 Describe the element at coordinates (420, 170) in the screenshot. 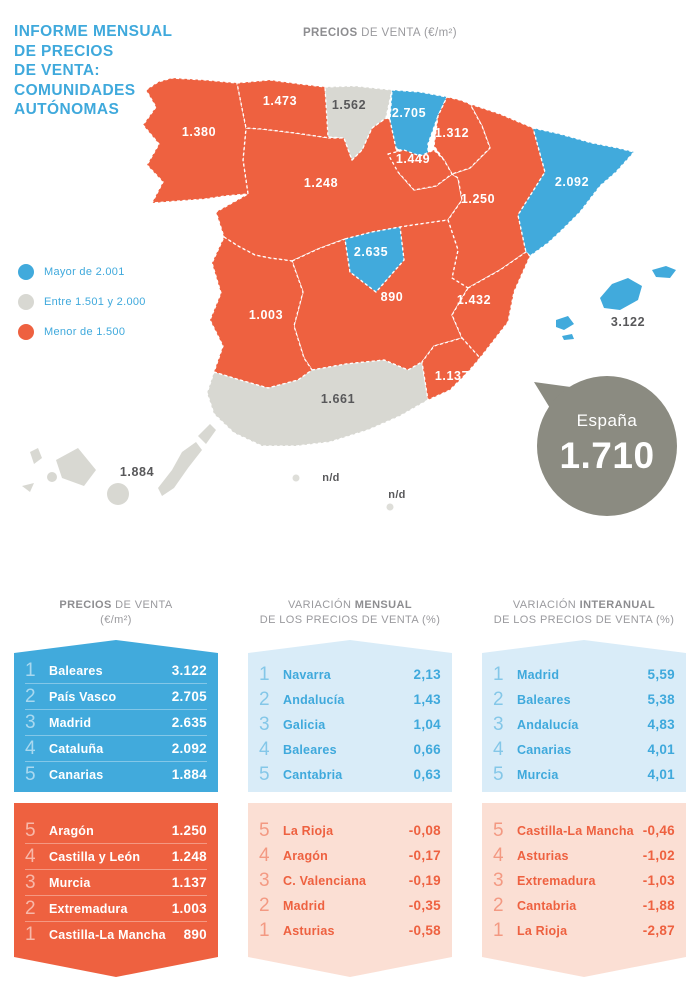

I see `region-la-rioja` at that location.